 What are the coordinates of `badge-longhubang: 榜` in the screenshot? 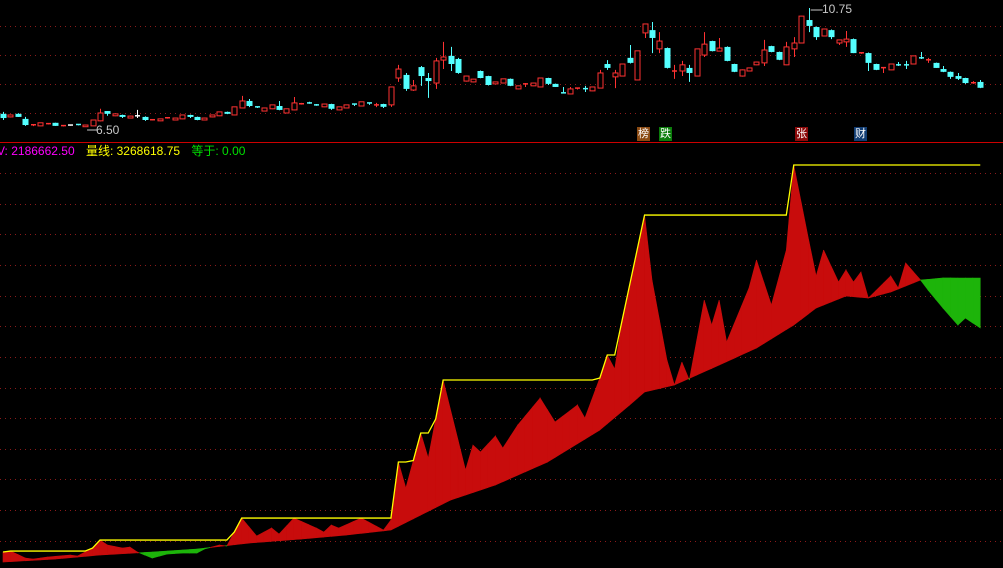 It's located at (643, 134).